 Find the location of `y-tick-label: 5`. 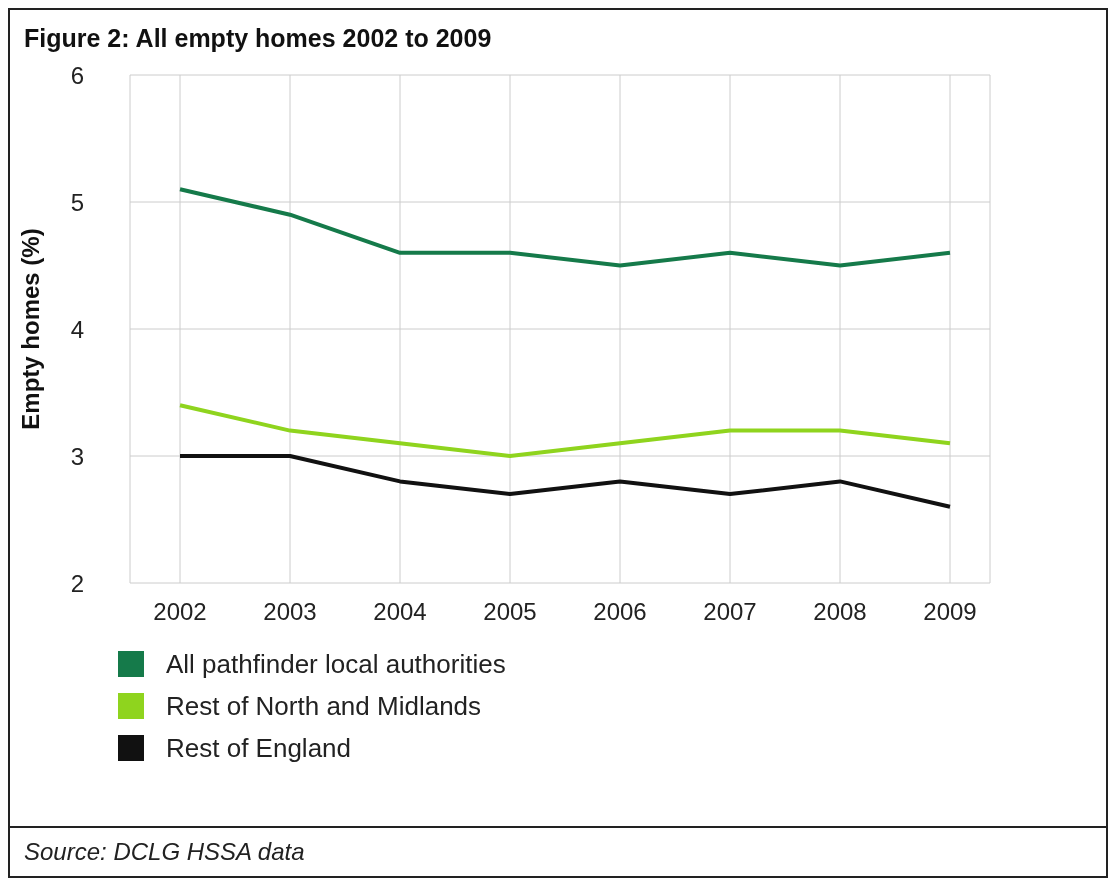

y-tick-label: 5 is located at coordinates (77, 202).